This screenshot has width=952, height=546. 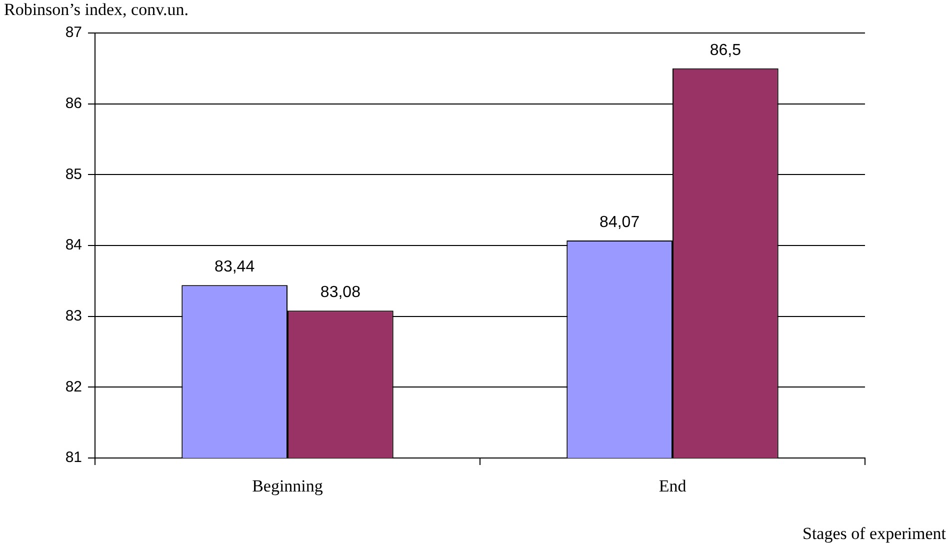 I want to click on data-label: 83,44, so click(x=234, y=267).